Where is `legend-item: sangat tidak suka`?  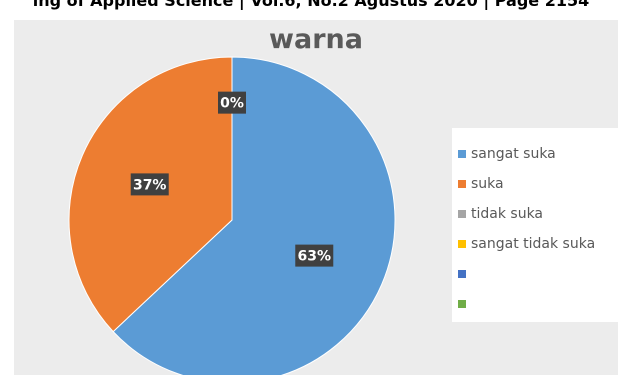 legend-item: sangat tidak suka is located at coordinates (526, 244).